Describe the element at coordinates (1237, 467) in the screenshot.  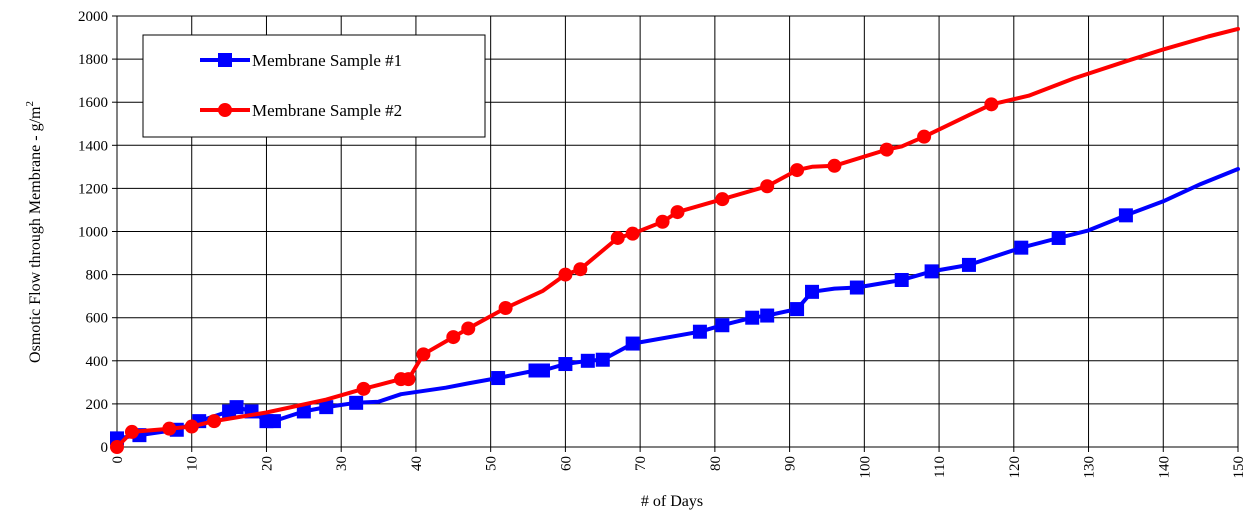
I see `x-tick-label: 150` at that location.